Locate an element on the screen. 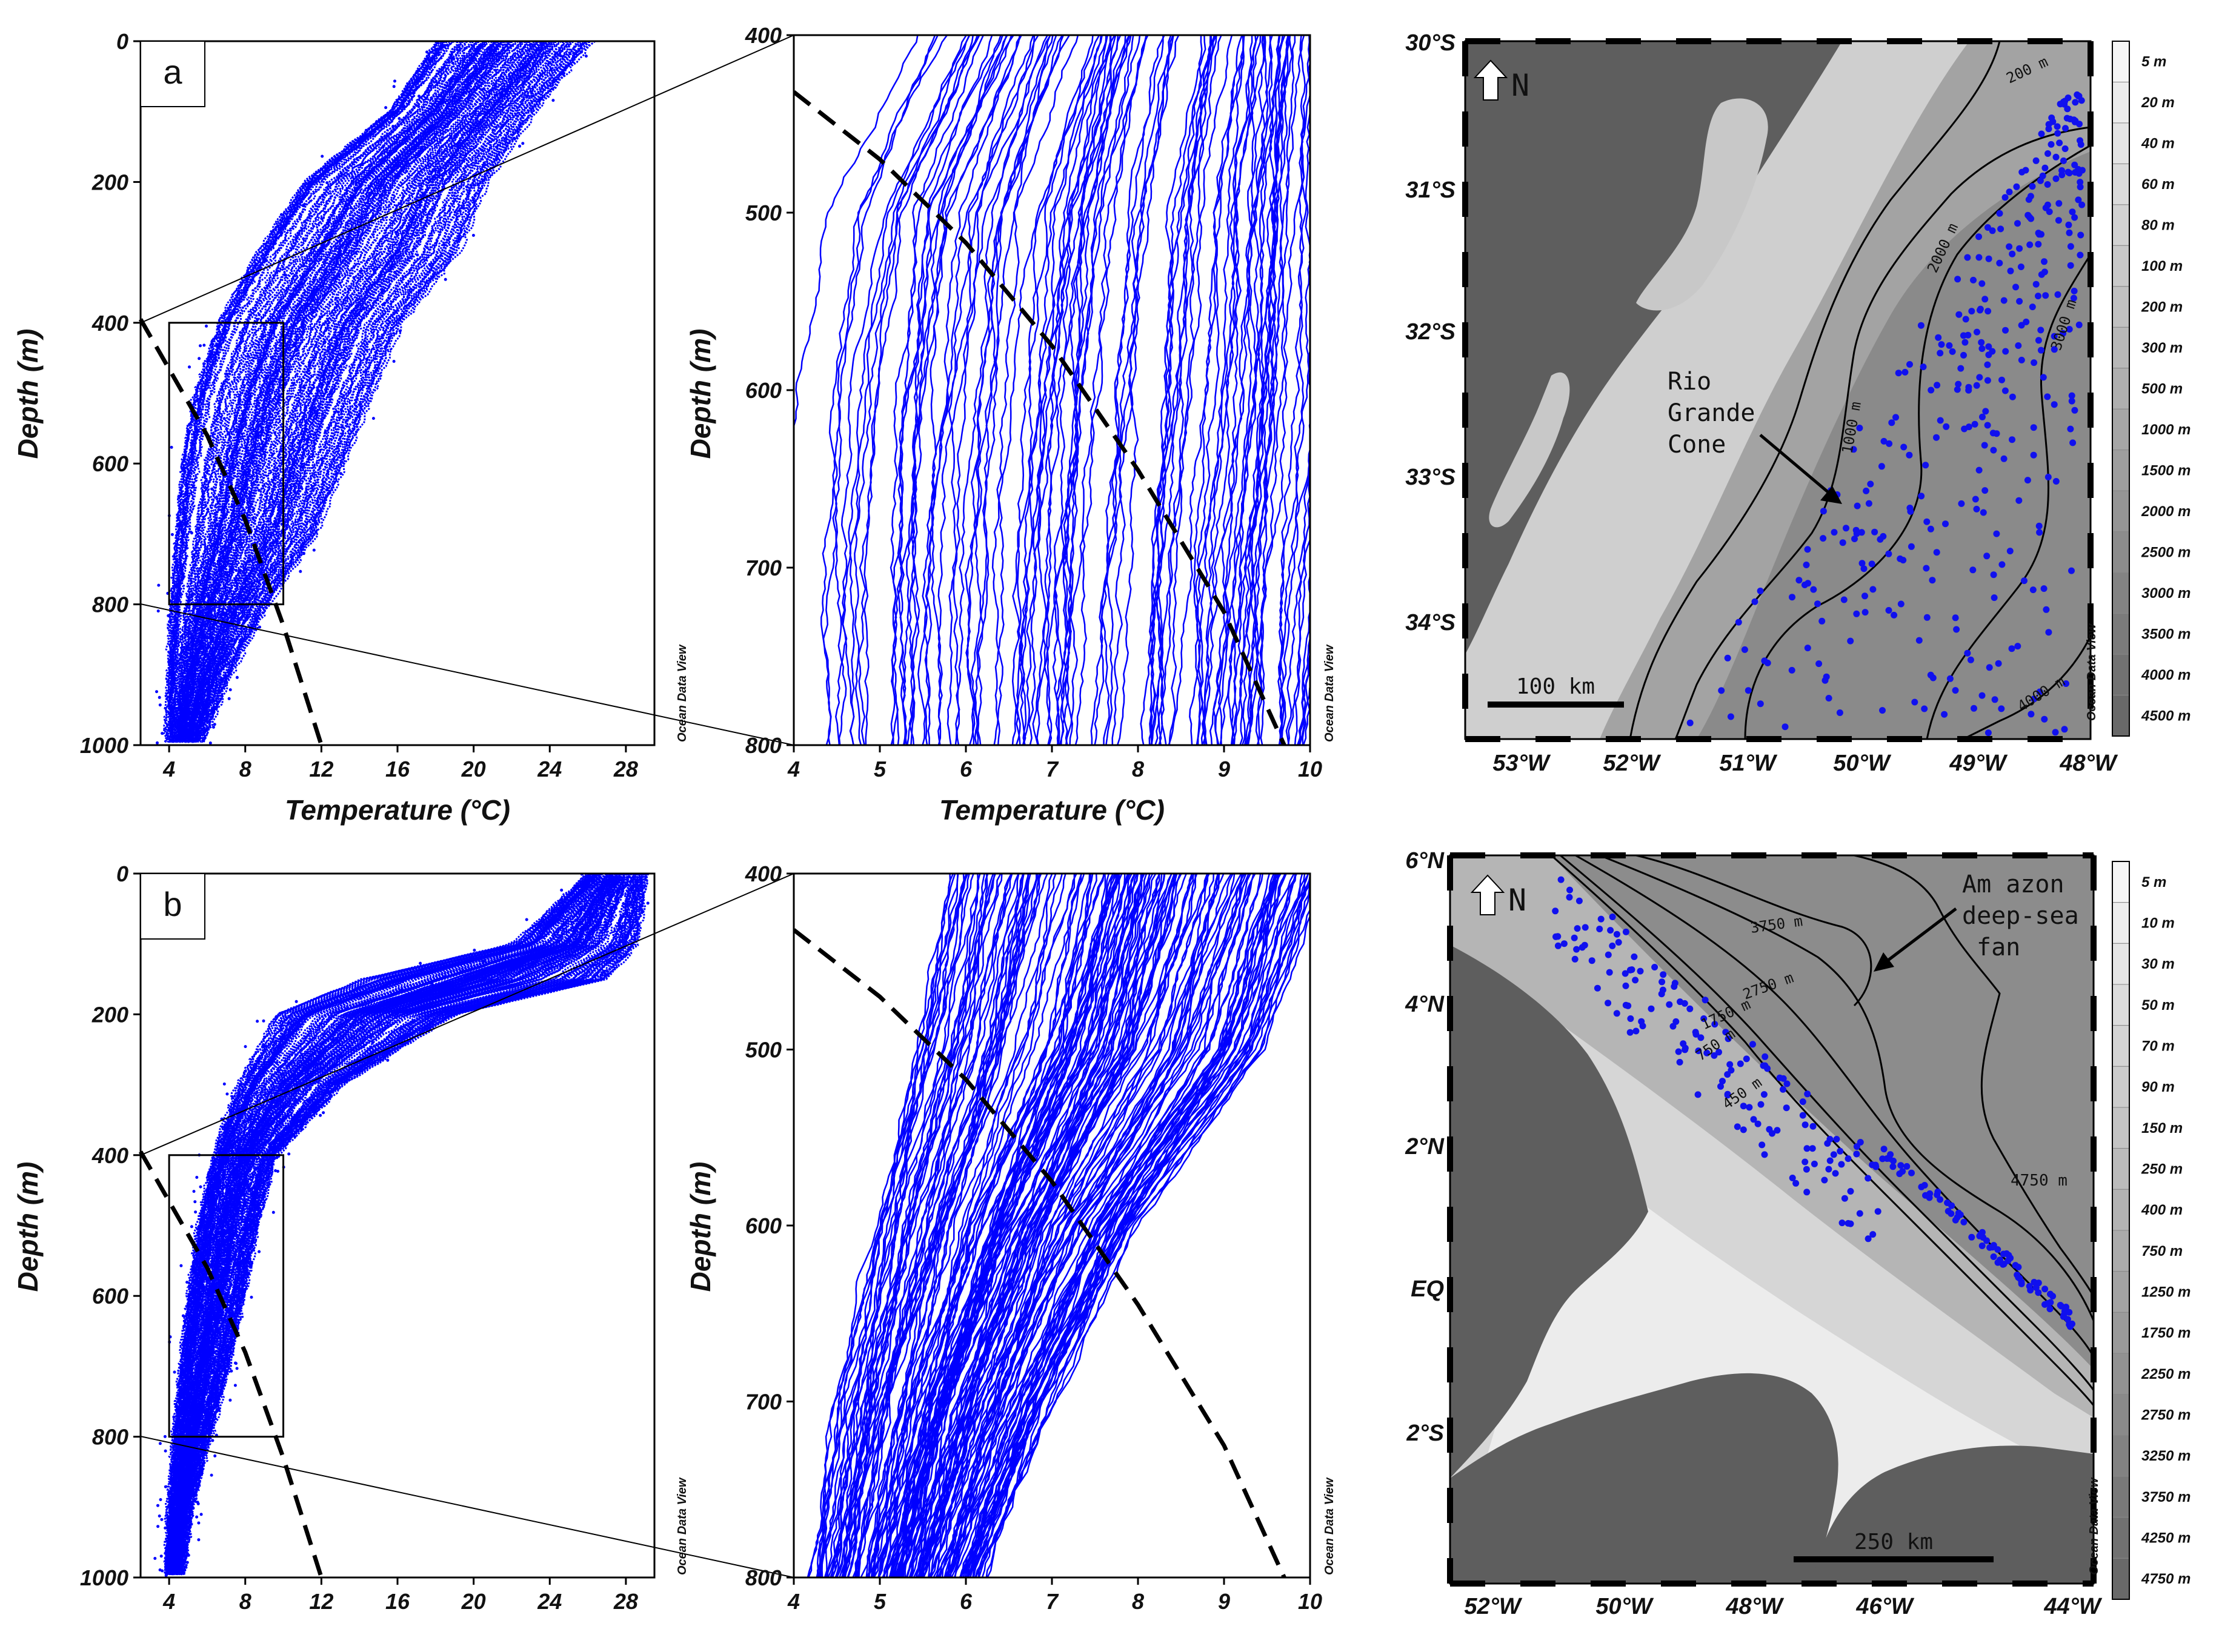 The height and width of the screenshot is (1652, 2219). map-a-north-label: N is located at coordinates (1520, 86).